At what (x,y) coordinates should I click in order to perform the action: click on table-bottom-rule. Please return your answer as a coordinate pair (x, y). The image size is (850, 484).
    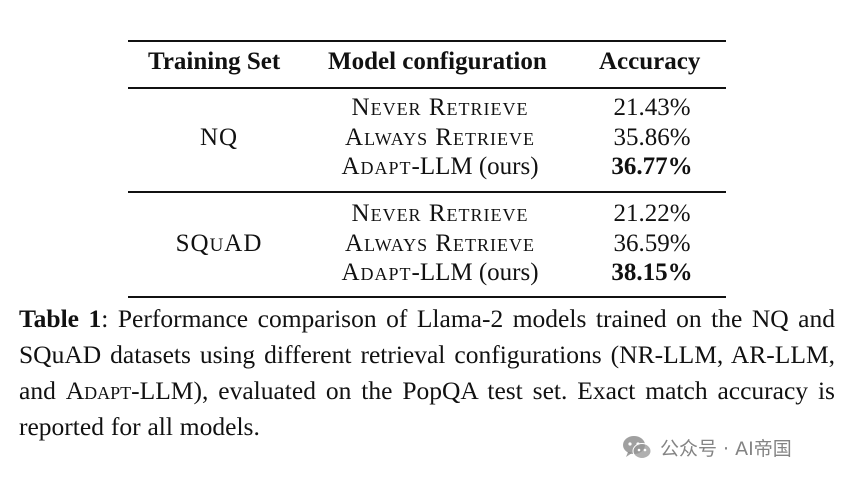
    Looking at the image, I should click on (427, 297).